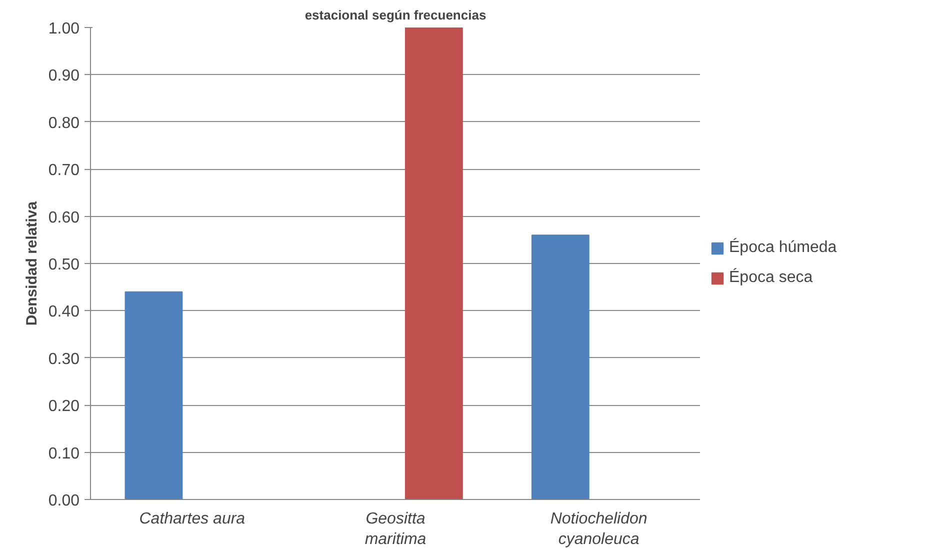 Image resolution: width=938 pixels, height=553 pixels. I want to click on x-tick-label: Geositta maritima, so click(395, 529).